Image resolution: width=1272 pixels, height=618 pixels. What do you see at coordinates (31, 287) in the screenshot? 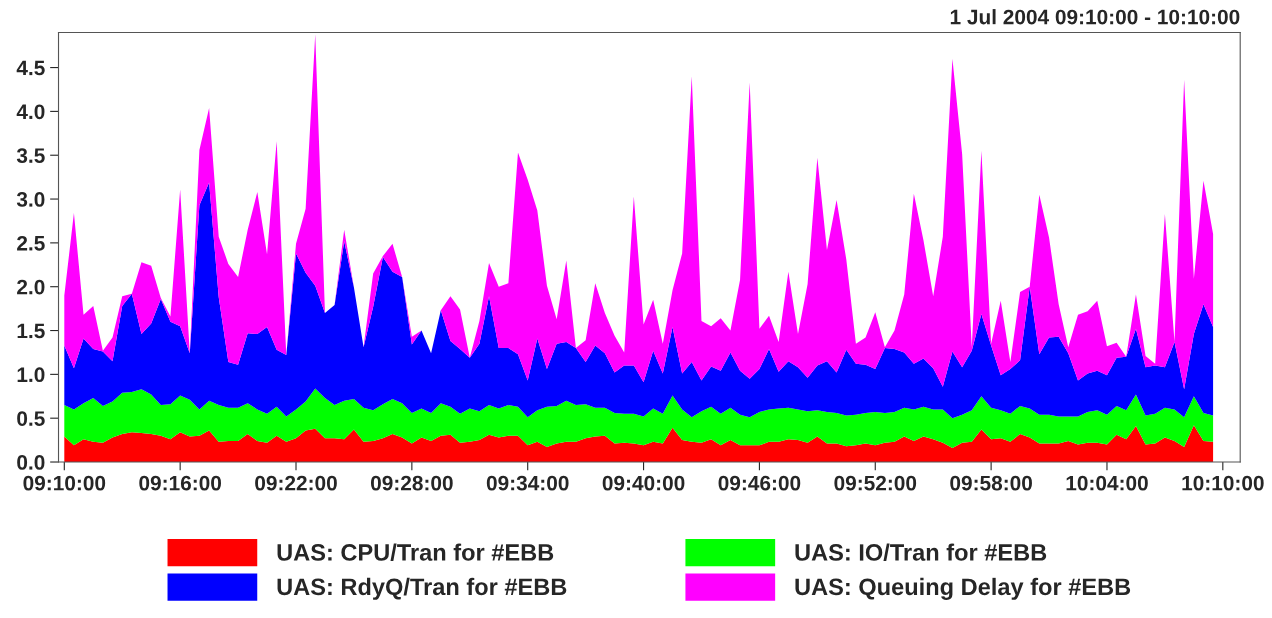
I see `y-tick-label: 2.0` at bounding box center [31, 287].